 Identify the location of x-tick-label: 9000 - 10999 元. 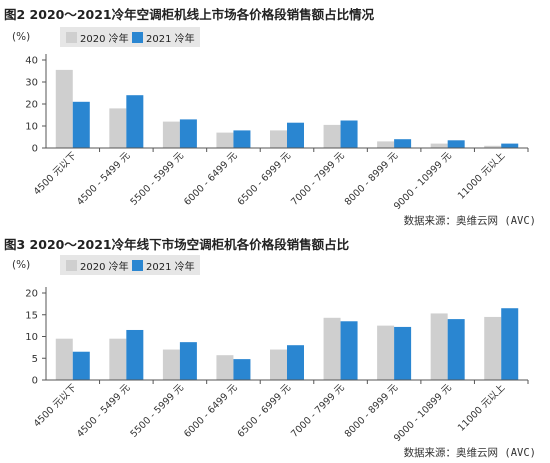
(423, 181).